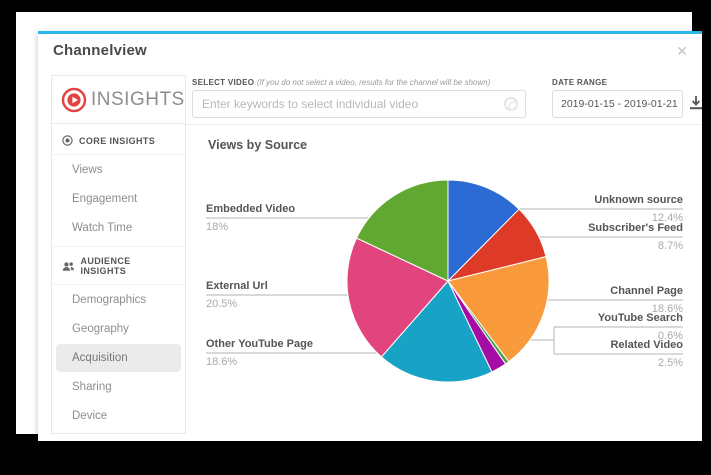 This screenshot has width=711, height=475. I want to click on pie-slices, so click(448, 281).